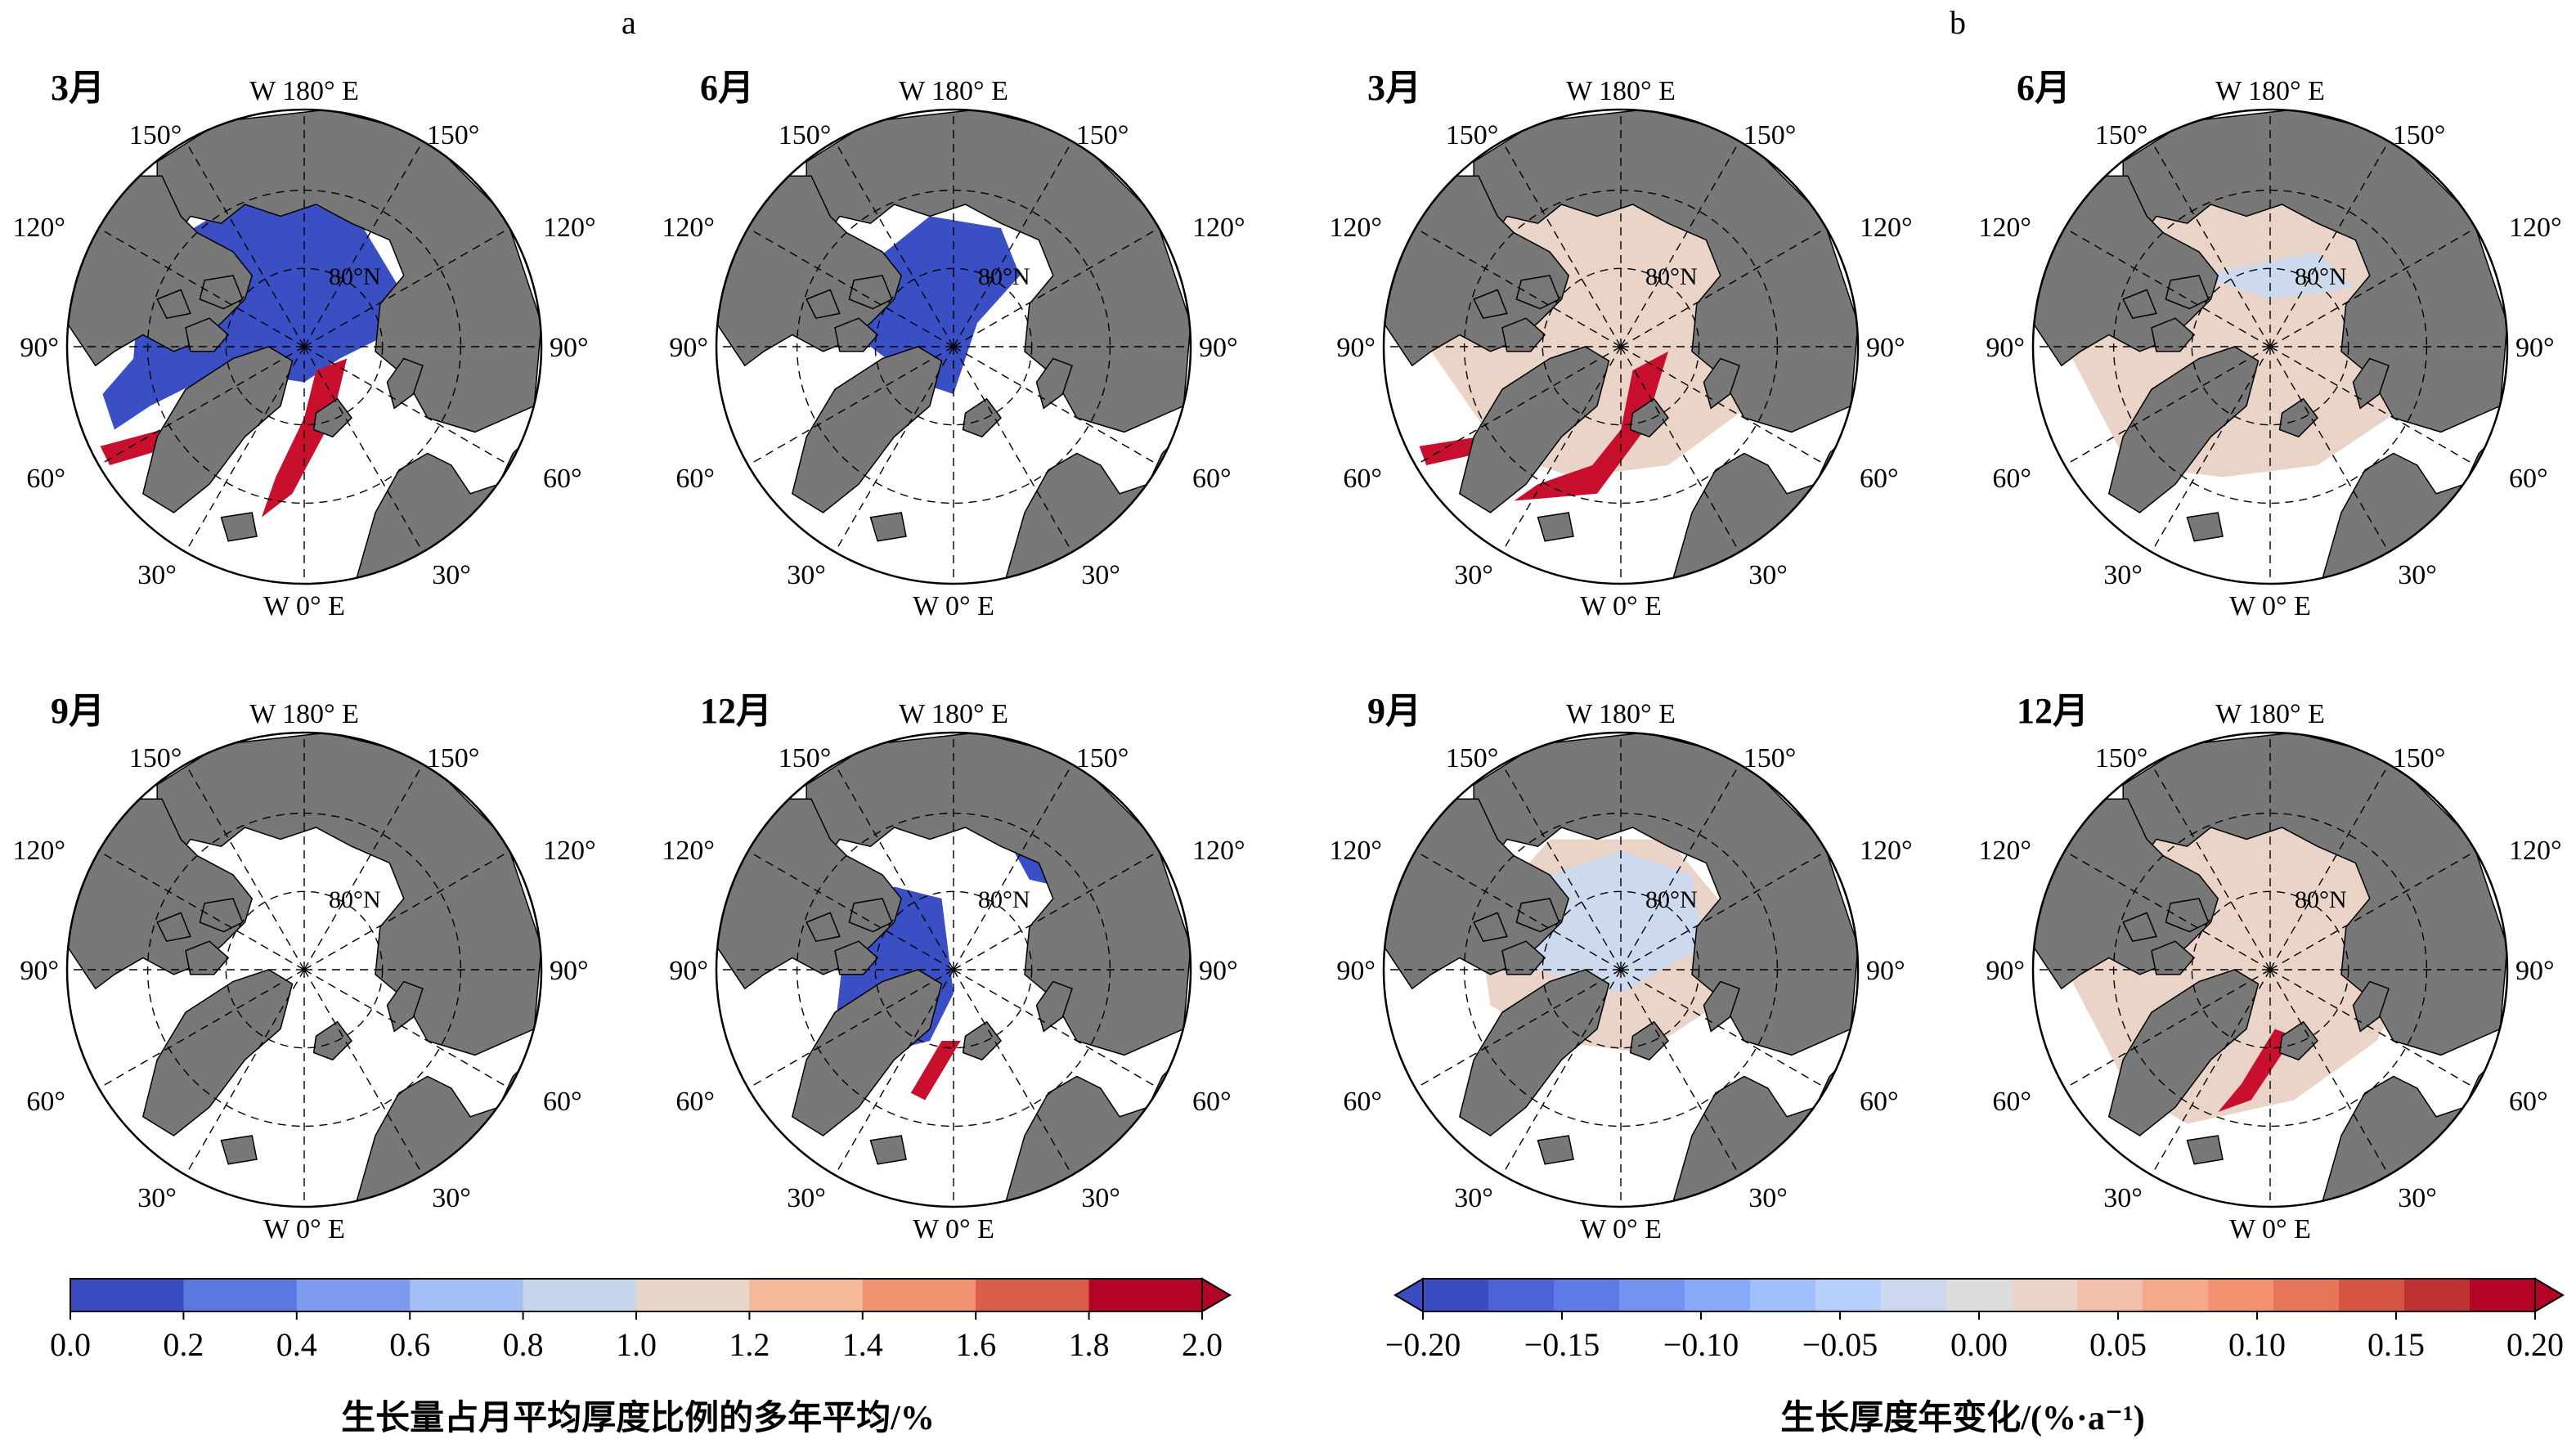  What do you see at coordinates (976, 1344) in the screenshot?
I see `colorbar-left-tick-label: 1.6` at bounding box center [976, 1344].